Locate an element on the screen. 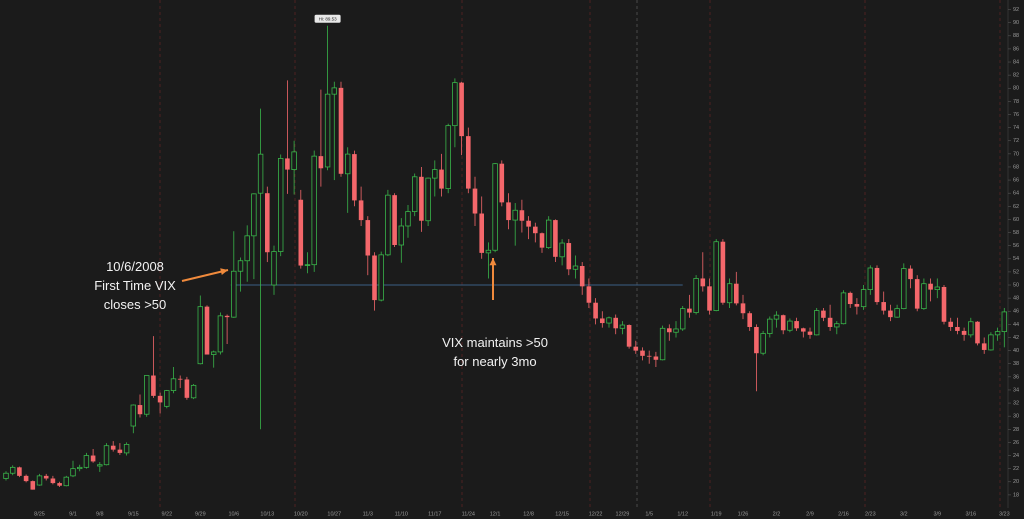  y-tick-label: 20 is located at coordinates (1016, 482).